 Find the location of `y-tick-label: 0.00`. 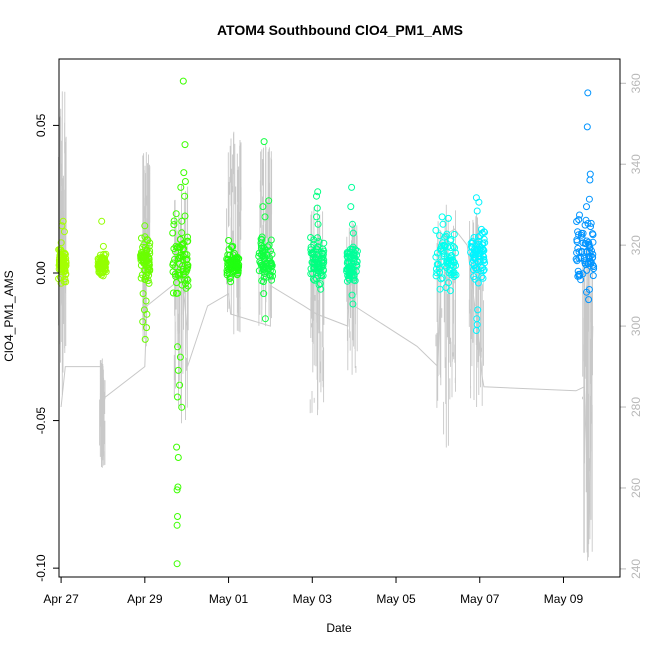

y-tick-label: 0.00 is located at coordinates (41, 273).